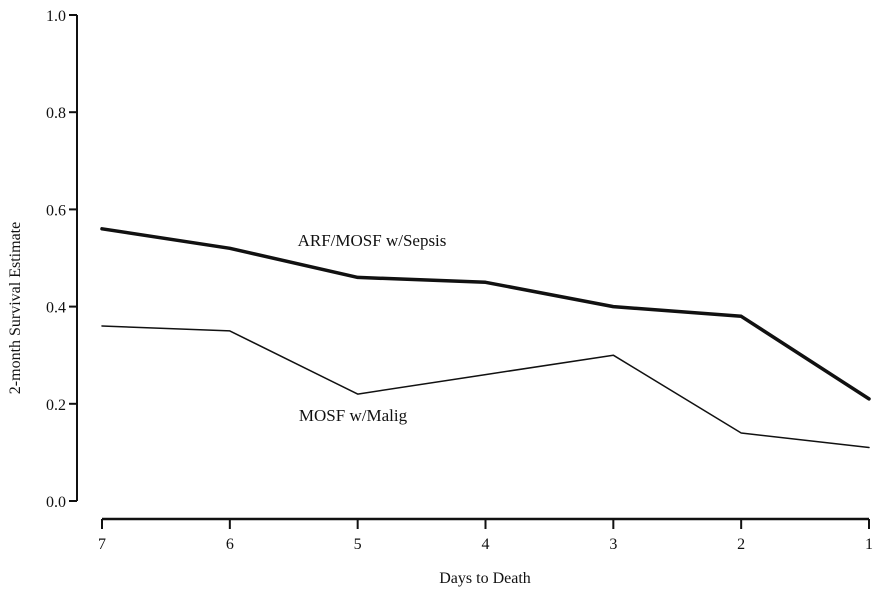  What do you see at coordinates (56, 210) in the screenshot?
I see `y-tick-label: 0.6` at bounding box center [56, 210].